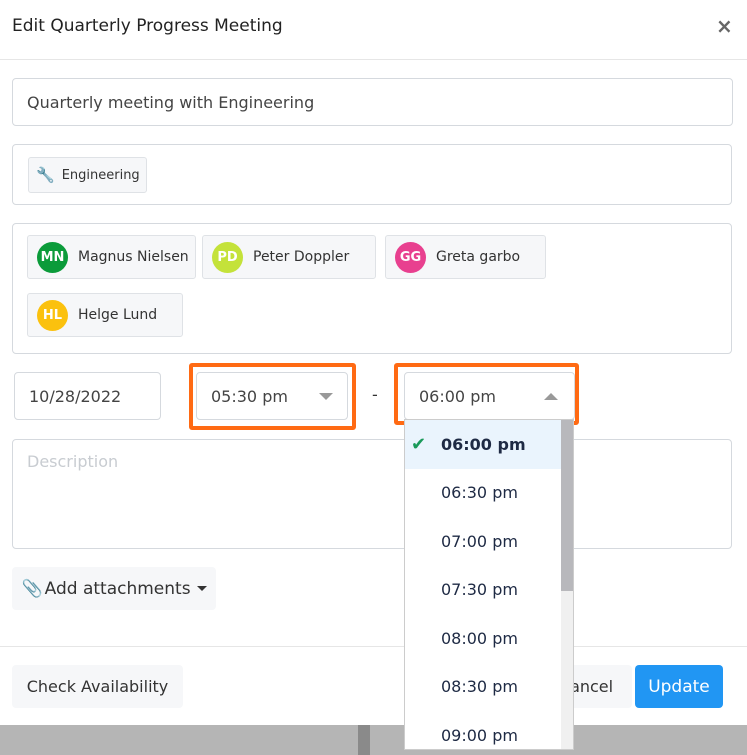 This screenshot has width=747, height=755. I want to click on close-icon: ×, so click(724, 26).